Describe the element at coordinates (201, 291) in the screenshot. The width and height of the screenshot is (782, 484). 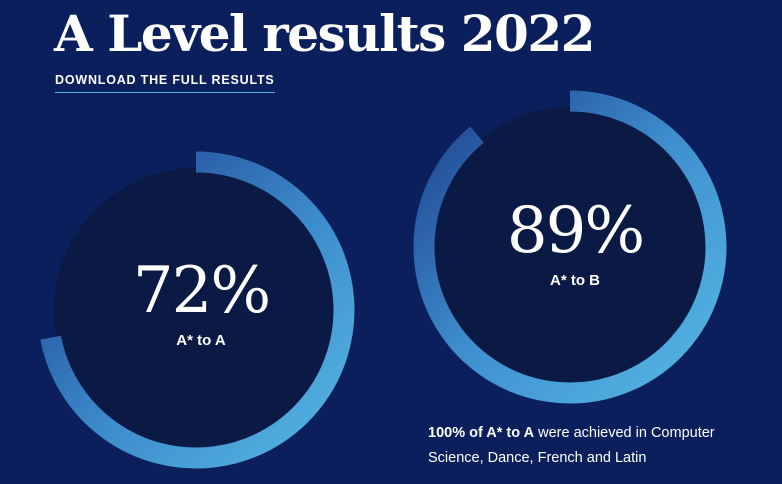
I see `stat-value: 72%` at that location.